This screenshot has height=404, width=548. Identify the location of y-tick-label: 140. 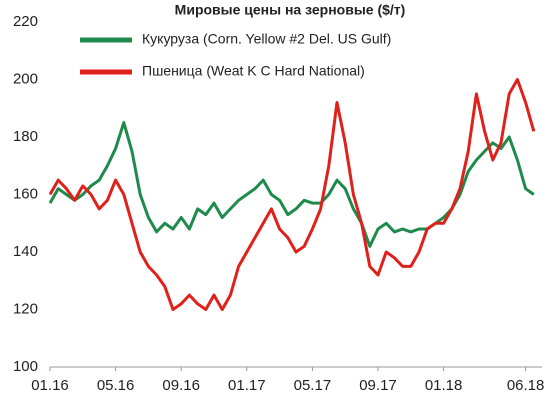
(25, 251).